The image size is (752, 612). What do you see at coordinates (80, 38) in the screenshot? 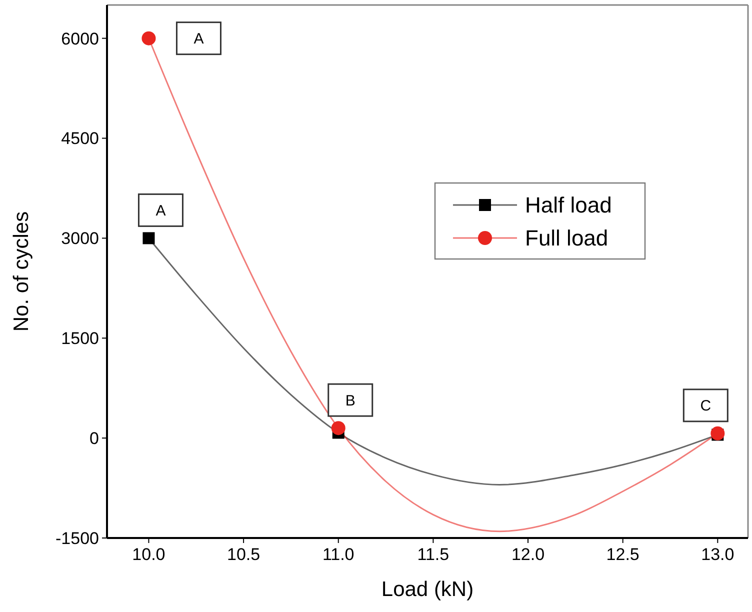
I see `y-tick-label: 6000` at bounding box center [80, 38].